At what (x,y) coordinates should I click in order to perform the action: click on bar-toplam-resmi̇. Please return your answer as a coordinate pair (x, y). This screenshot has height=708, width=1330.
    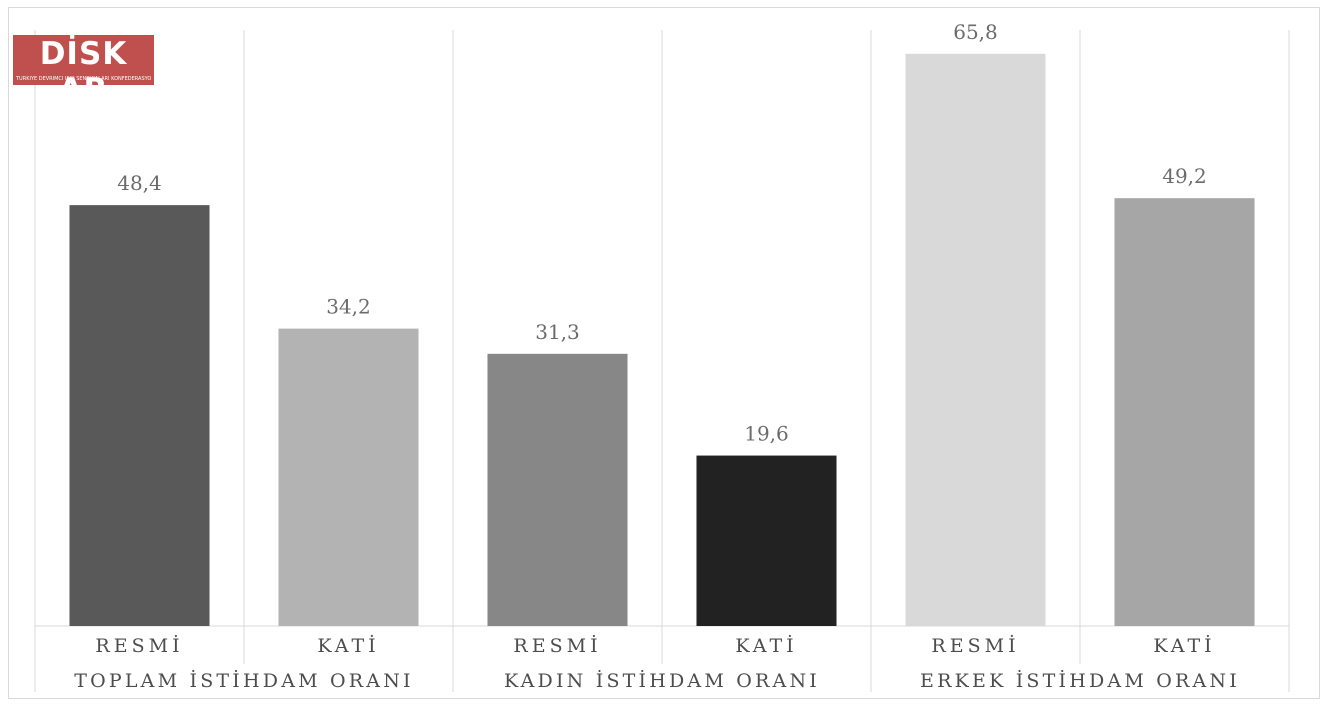
    Looking at the image, I should click on (139, 415).